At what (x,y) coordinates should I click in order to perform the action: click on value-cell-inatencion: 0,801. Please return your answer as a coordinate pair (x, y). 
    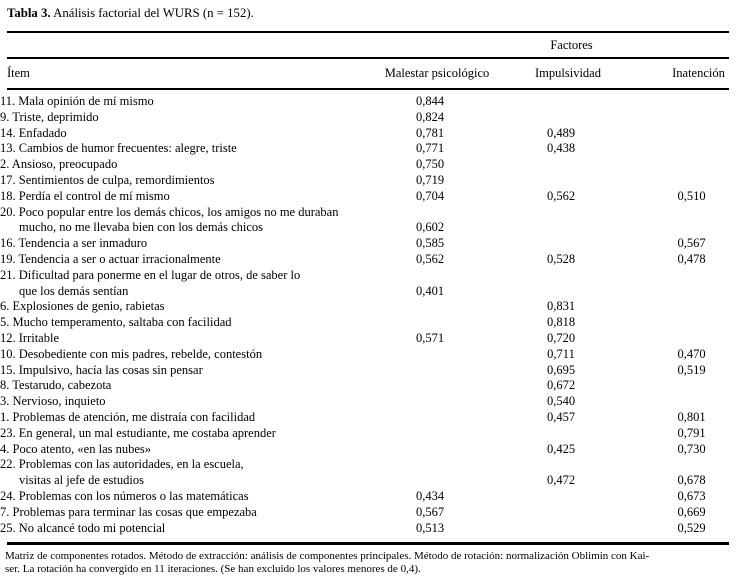
    Looking at the image, I should click on (691, 416).